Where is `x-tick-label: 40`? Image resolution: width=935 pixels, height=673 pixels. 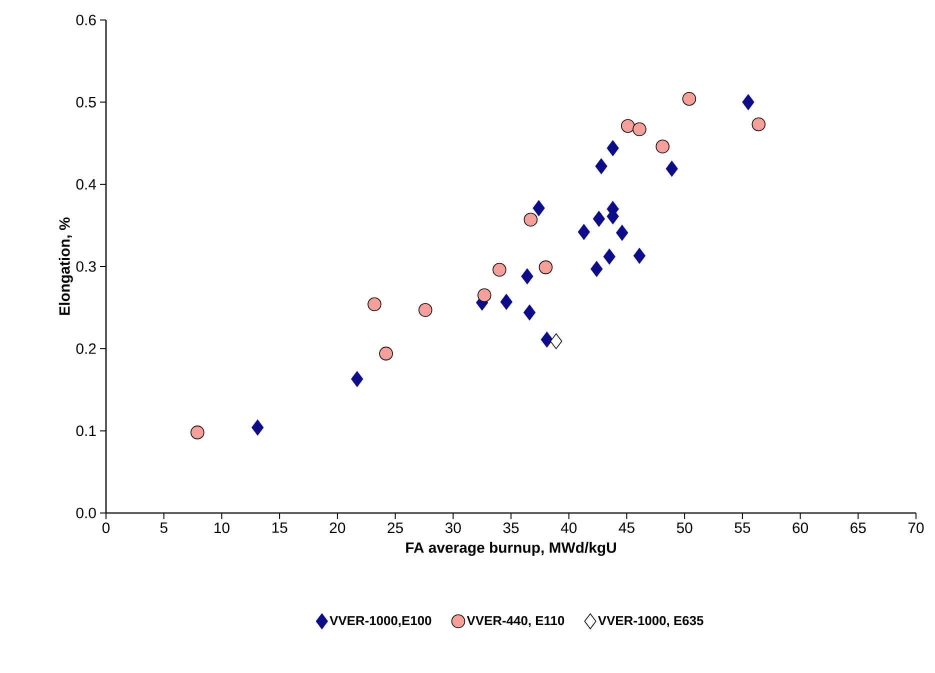
x-tick-label: 40 is located at coordinates (568, 528).